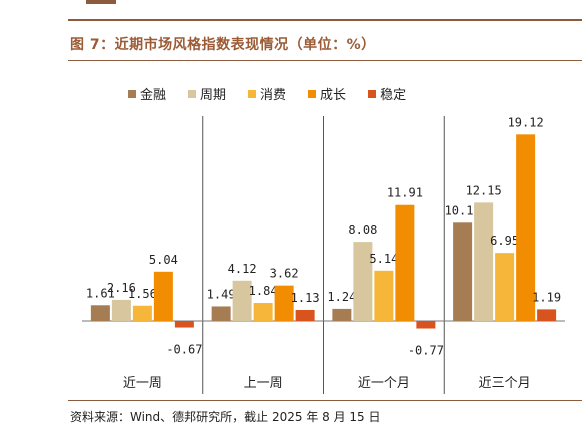  What do you see at coordinates (505, 383) in the screenshot?
I see `category-label-3: 近三个月` at bounding box center [505, 383].